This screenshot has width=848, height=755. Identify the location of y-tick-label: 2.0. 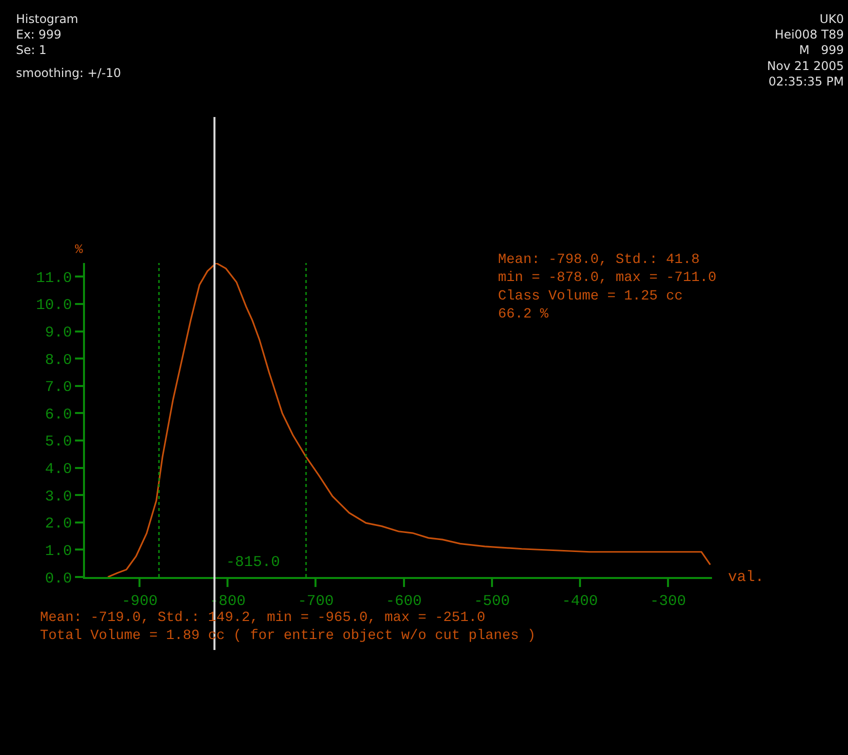
(58, 524).